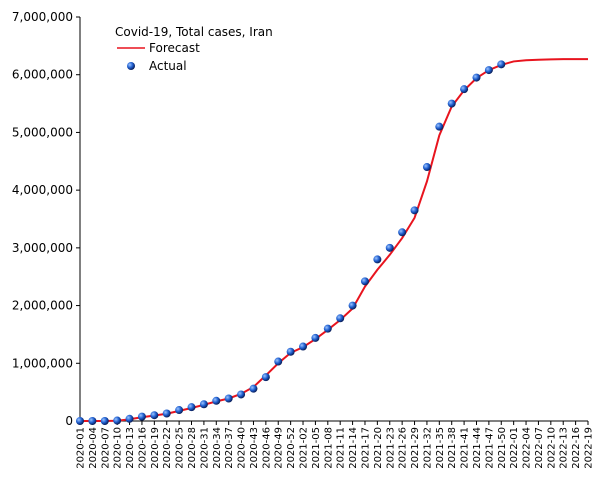 The height and width of the screenshot is (480, 605). What do you see at coordinates (42, 190) in the screenshot?
I see `y-tick-label: 4,000,000` at bounding box center [42, 190].